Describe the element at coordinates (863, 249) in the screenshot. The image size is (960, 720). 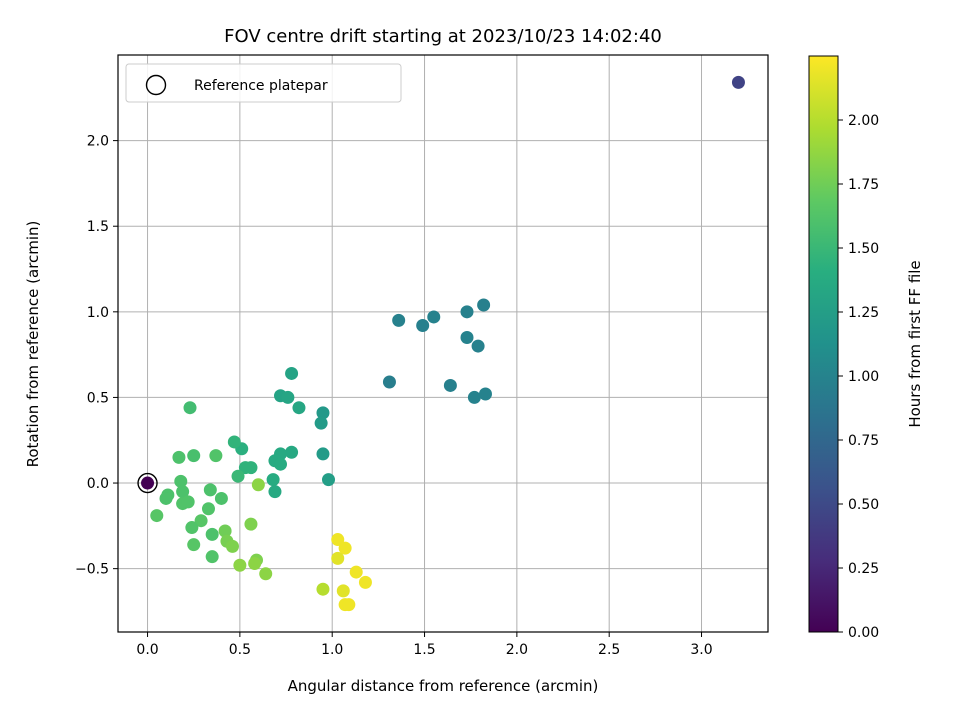
I see `colorbar-tick-label: 1.50` at that location.